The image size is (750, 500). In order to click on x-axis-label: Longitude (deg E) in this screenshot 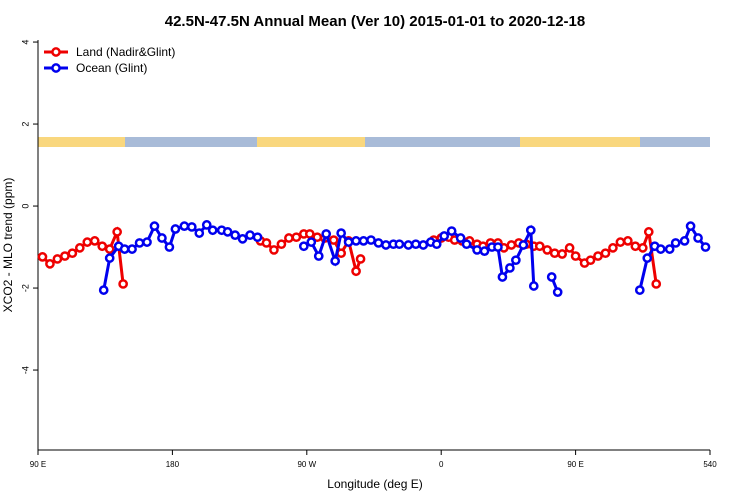, I will do `click(374, 484)`.